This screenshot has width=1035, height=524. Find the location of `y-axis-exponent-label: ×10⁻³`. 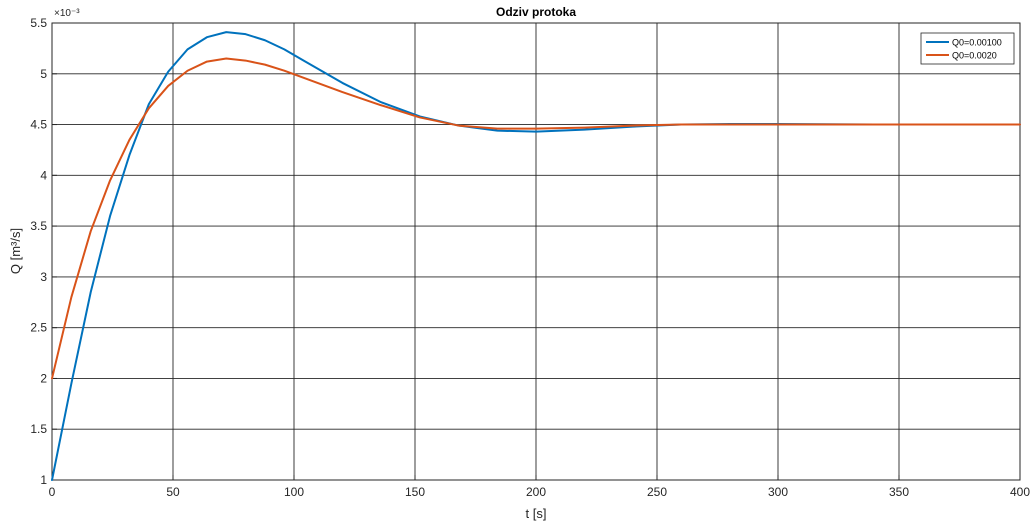

y-axis-exponent-label: ×10⁻³ is located at coordinates (67, 13).